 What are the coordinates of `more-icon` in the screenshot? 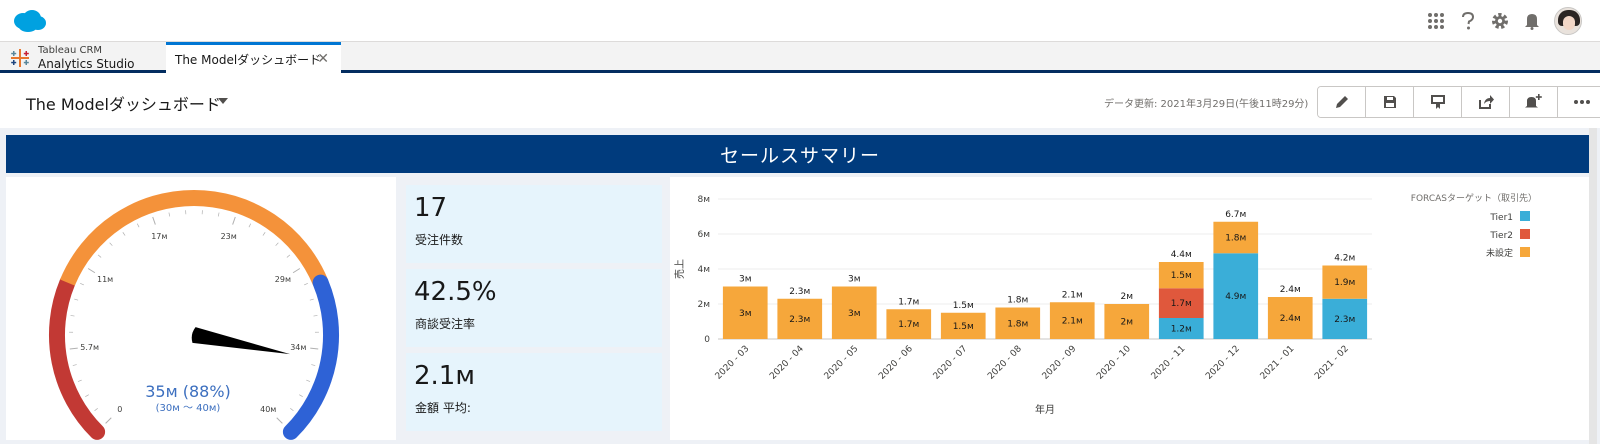 It's located at (1582, 102).